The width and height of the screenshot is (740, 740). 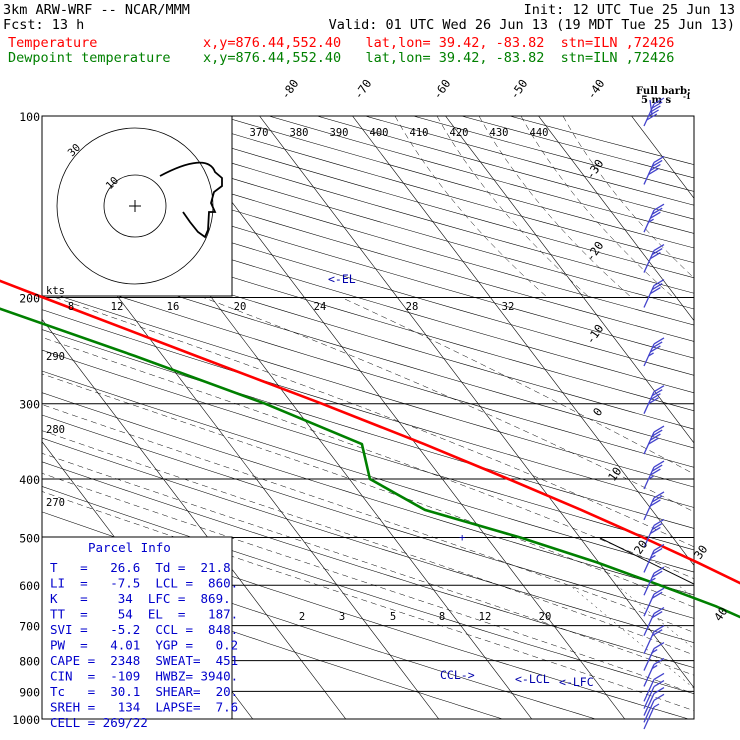 What do you see at coordinates (71, 307) in the screenshot?
I see `mixing-ratio-label: 8` at bounding box center [71, 307].